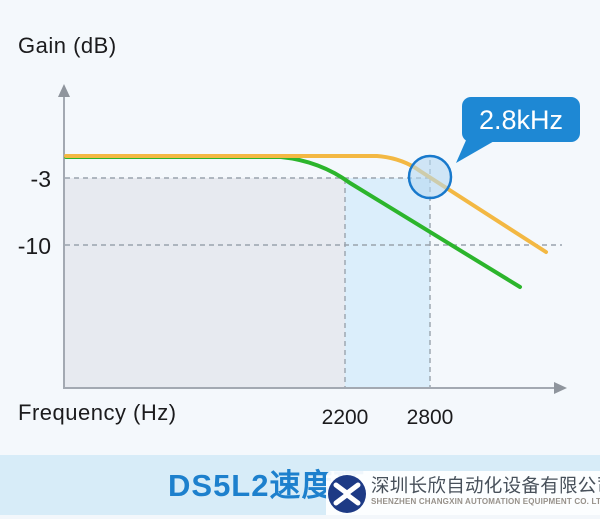 The width and height of the screenshot is (600, 519). I want to click on x-tick-2200: 2200, so click(345, 417).